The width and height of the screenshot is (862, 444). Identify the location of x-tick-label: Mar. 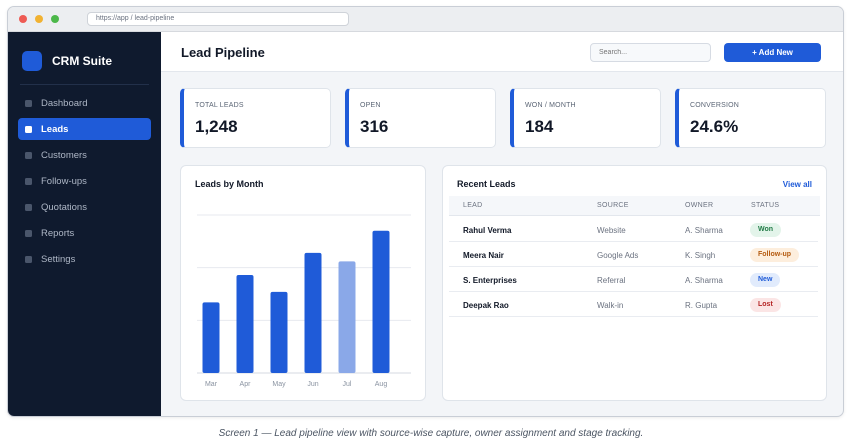
(211, 384).